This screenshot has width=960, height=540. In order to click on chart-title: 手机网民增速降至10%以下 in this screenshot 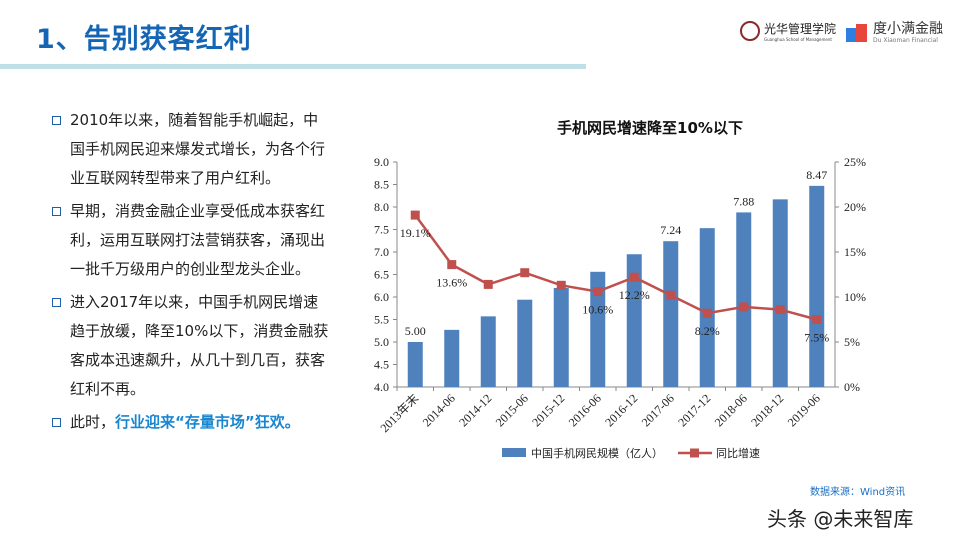, I will do `click(650, 128)`.